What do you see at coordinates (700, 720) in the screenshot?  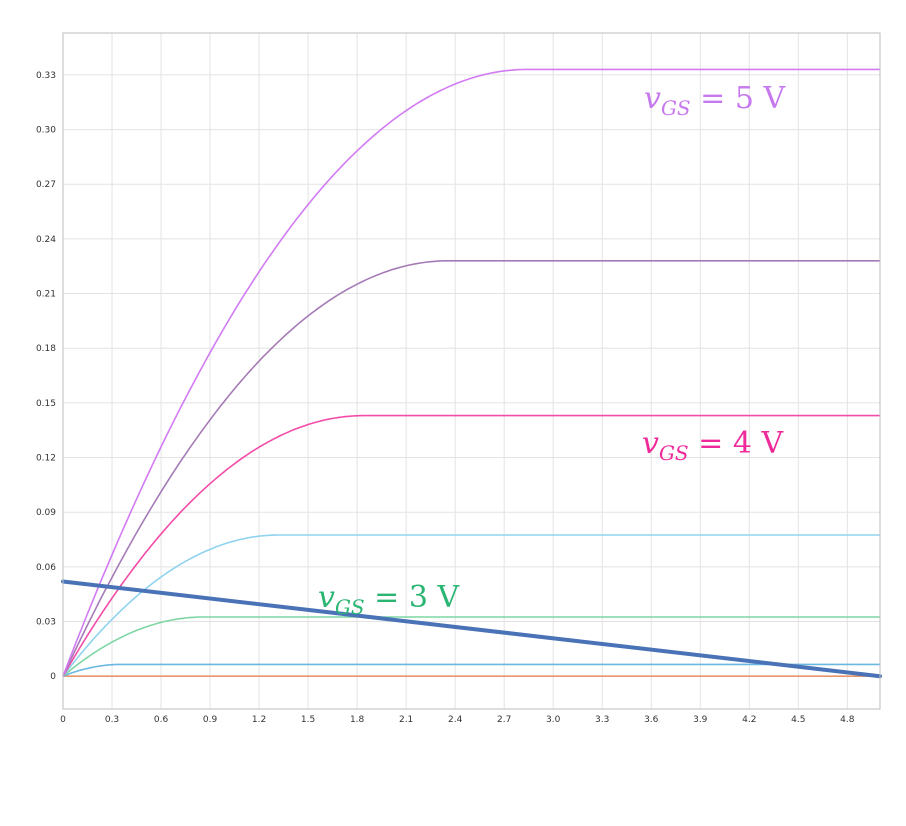 I see `x-tick-label: 3.9` at bounding box center [700, 720].